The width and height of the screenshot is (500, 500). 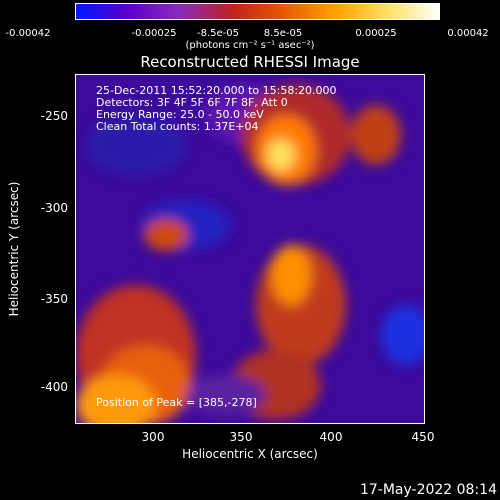 What do you see at coordinates (177, 126) in the screenshot?
I see `clean-counts-annotation: Clean Total counts: 1.37E+04` at bounding box center [177, 126].